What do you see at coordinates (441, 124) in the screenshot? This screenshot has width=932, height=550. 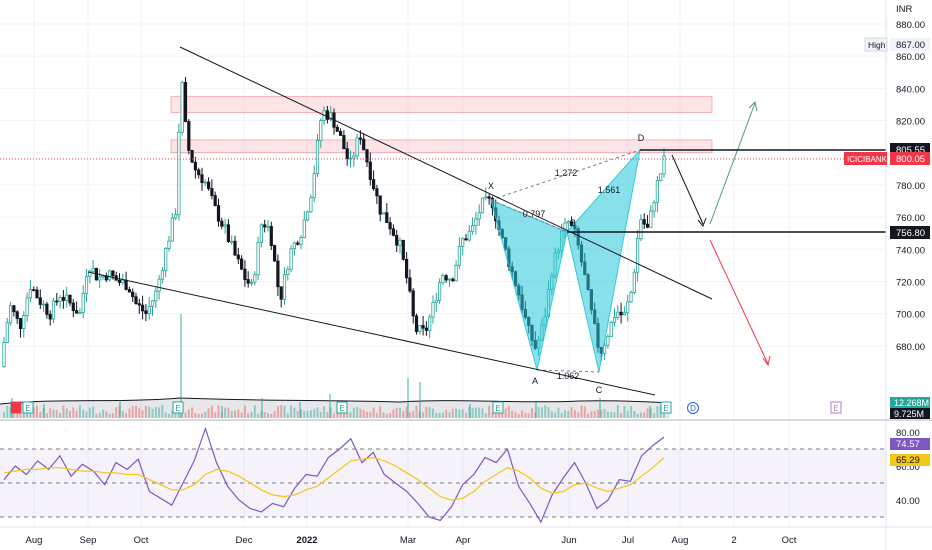 I see `supply-zones` at bounding box center [441, 124].